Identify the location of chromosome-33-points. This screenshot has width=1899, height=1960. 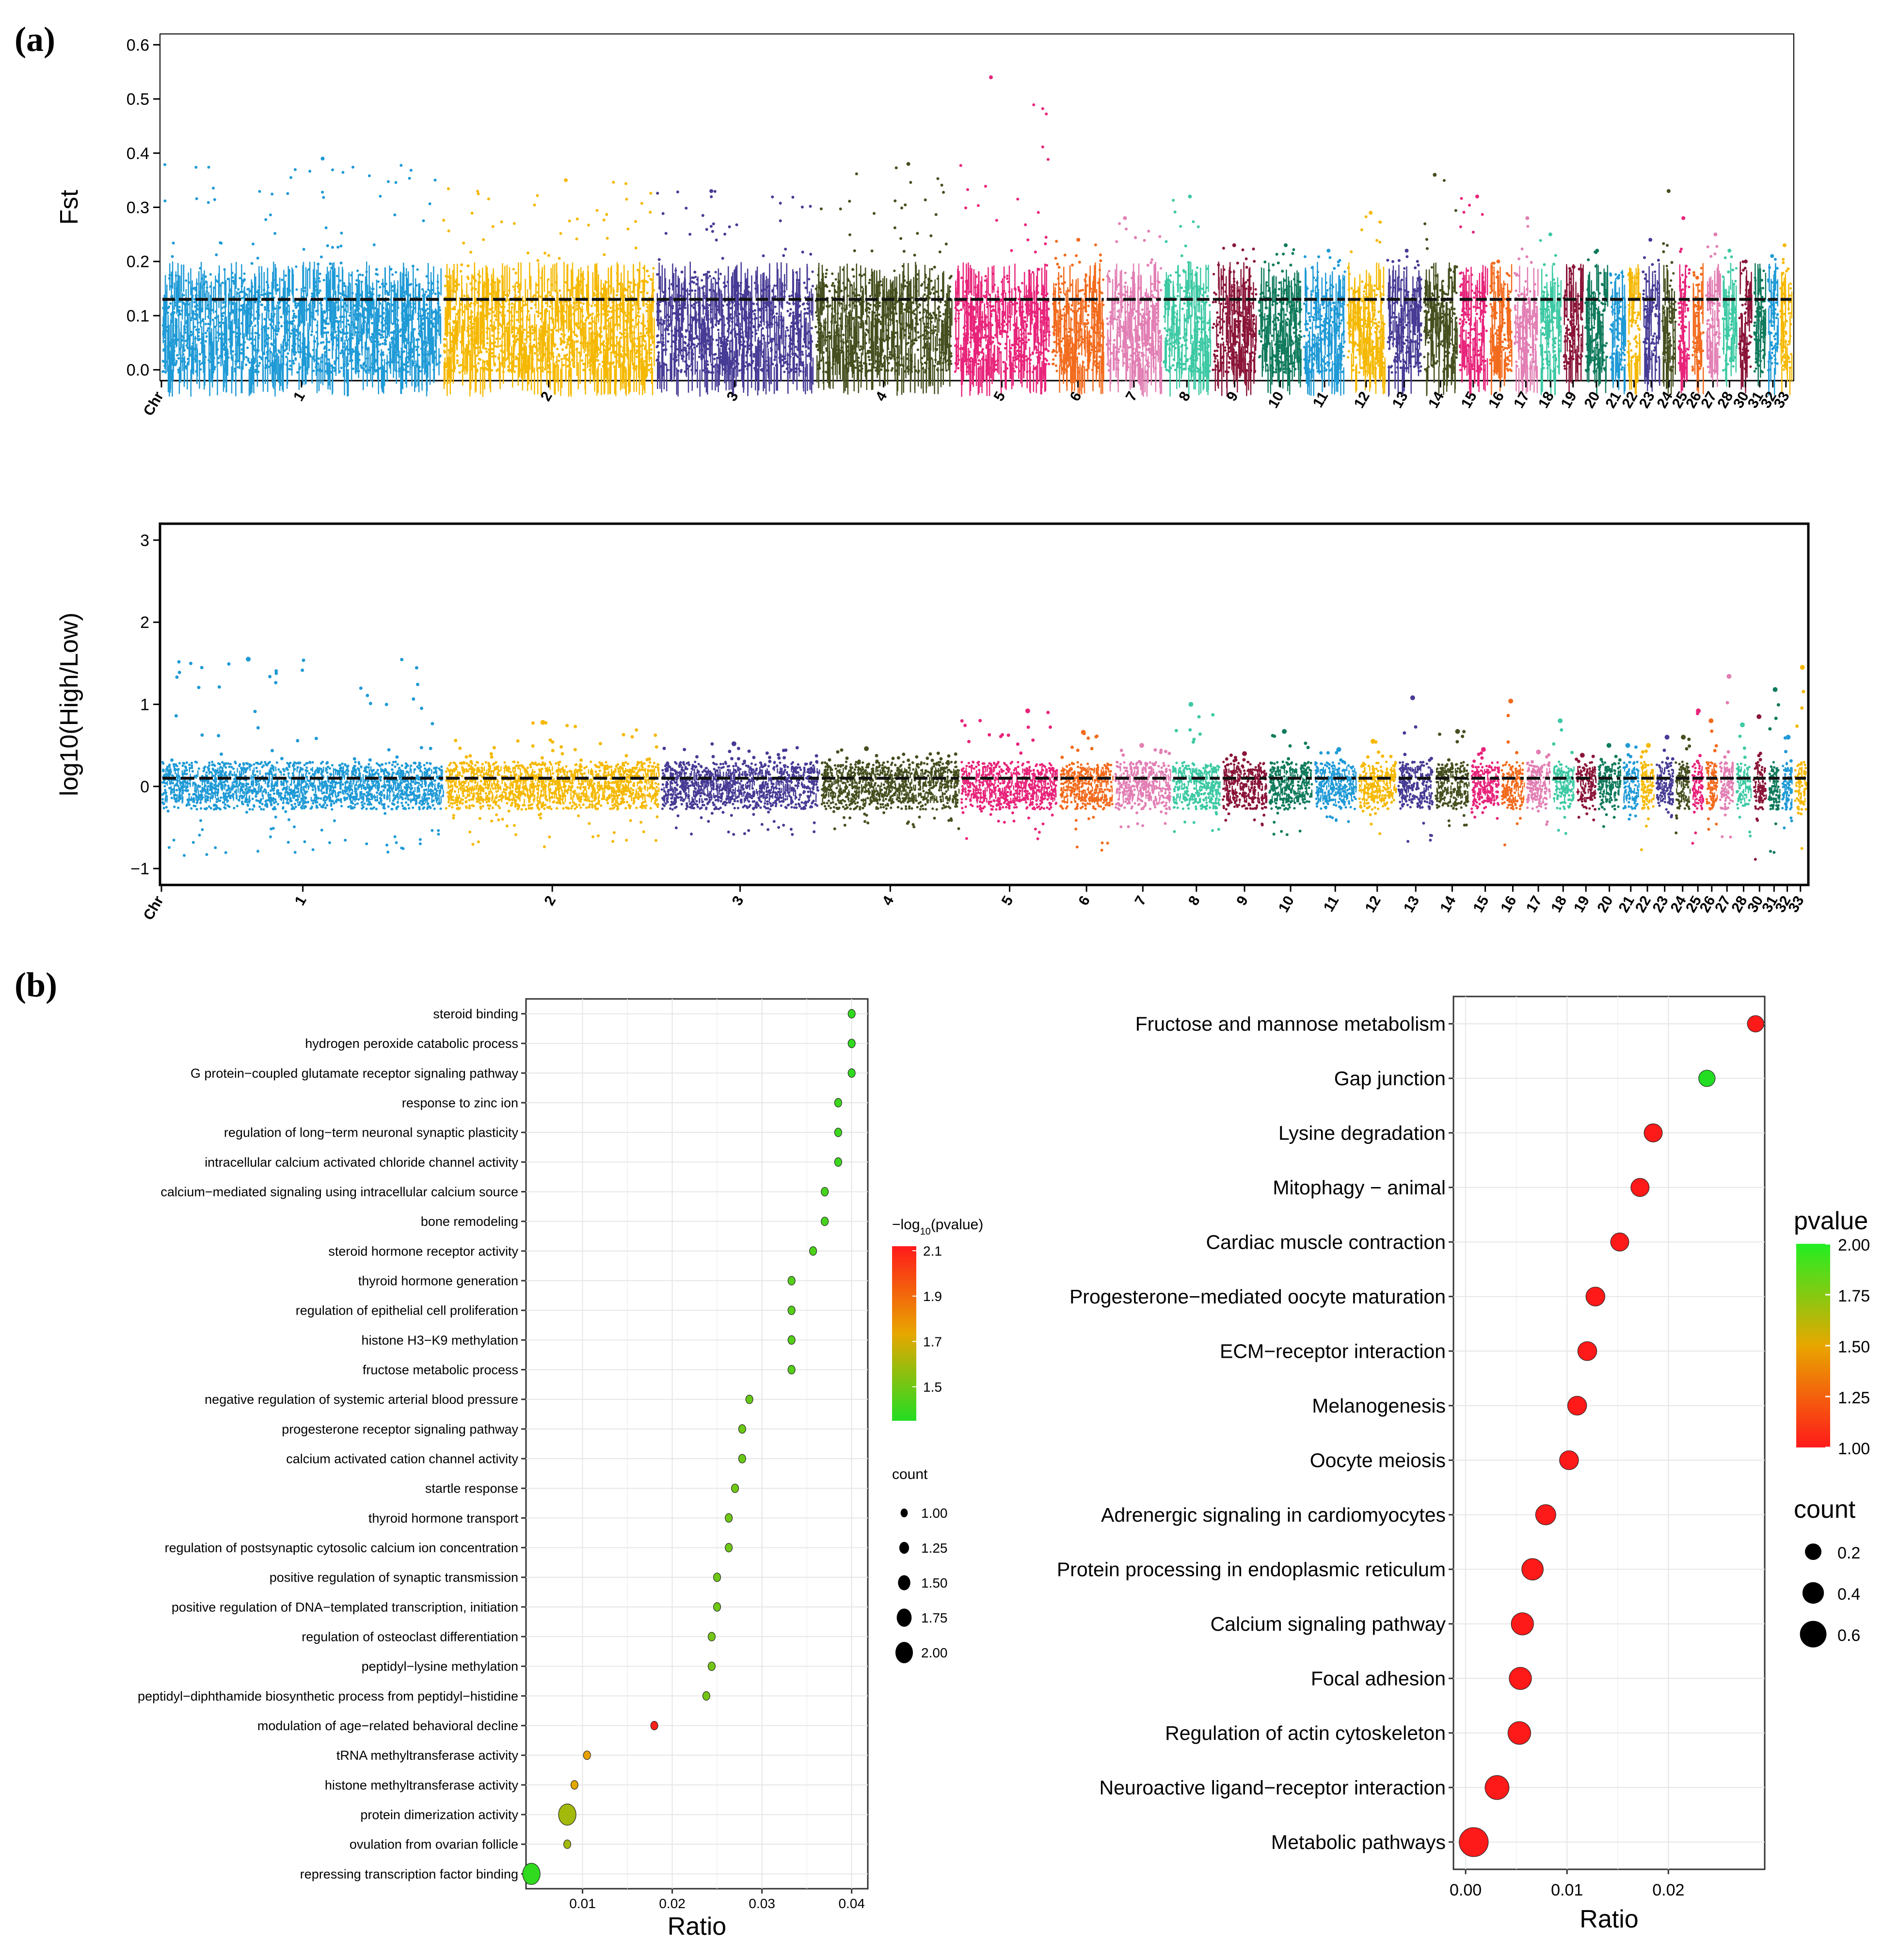
(1786, 319).